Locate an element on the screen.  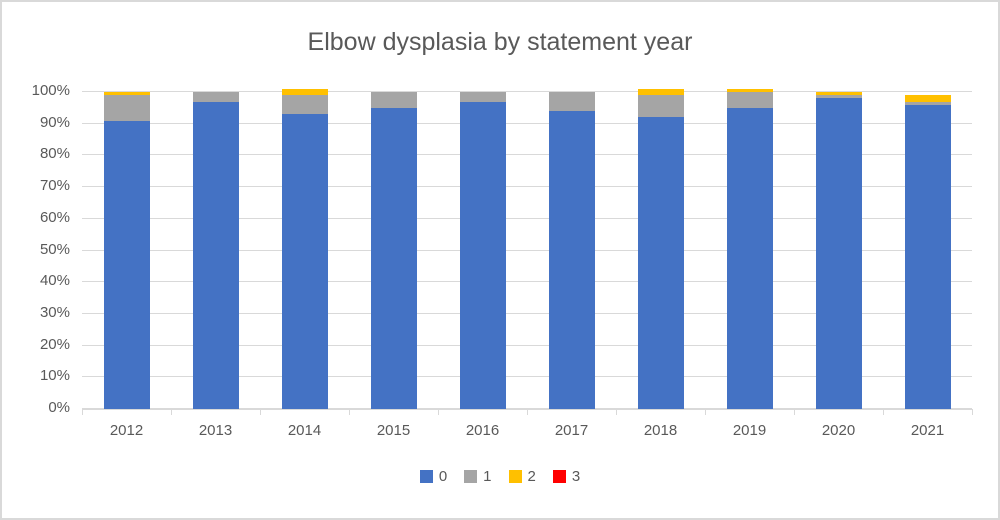
y-axis-label-90%: 90% is located at coordinates (54, 122).